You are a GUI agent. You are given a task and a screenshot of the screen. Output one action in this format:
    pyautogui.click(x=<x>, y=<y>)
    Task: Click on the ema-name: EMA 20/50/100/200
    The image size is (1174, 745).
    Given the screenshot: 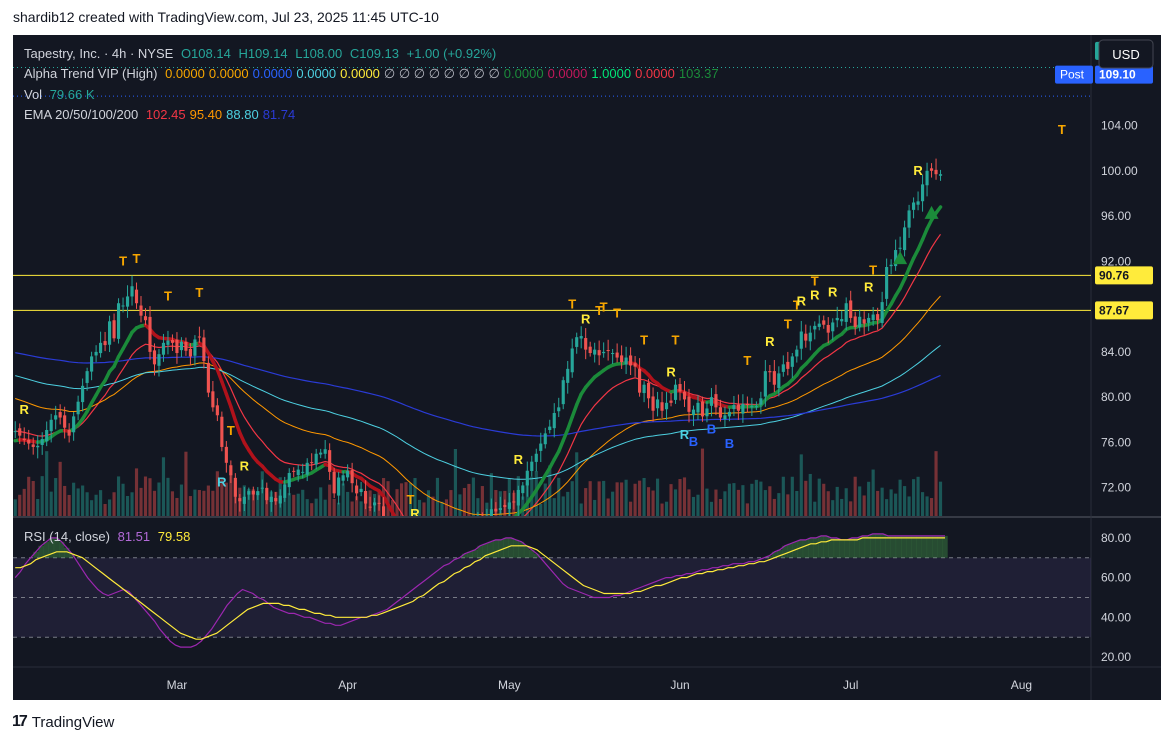 What is the action you would take?
    pyautogui.click(x=81, y=114)
    